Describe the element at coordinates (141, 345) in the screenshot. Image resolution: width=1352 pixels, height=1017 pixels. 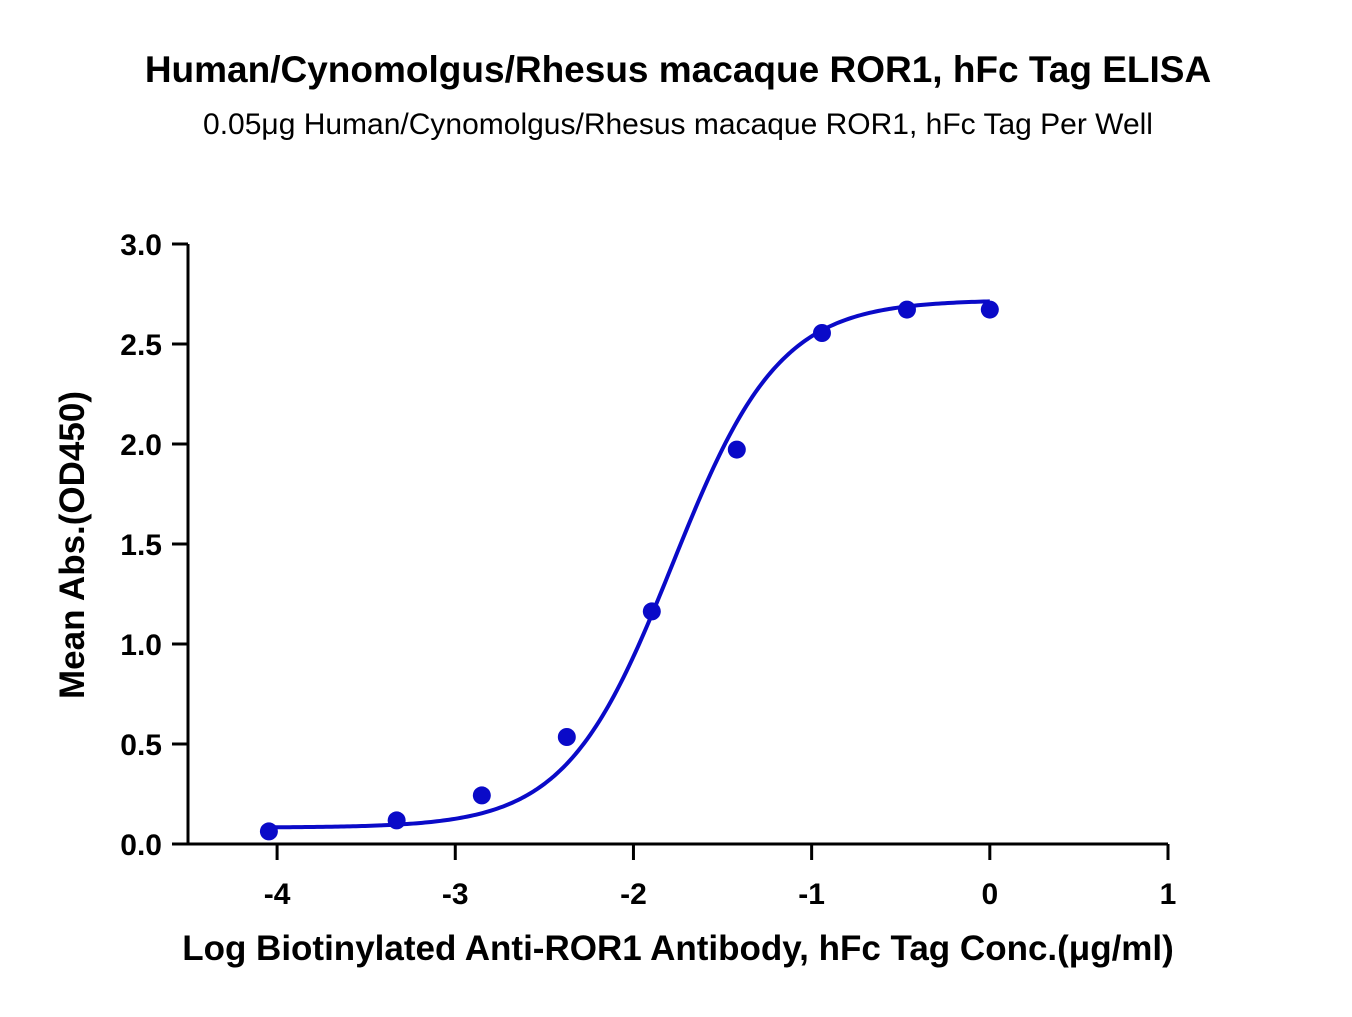
I see `y-tick-label: 2.5` at that location.